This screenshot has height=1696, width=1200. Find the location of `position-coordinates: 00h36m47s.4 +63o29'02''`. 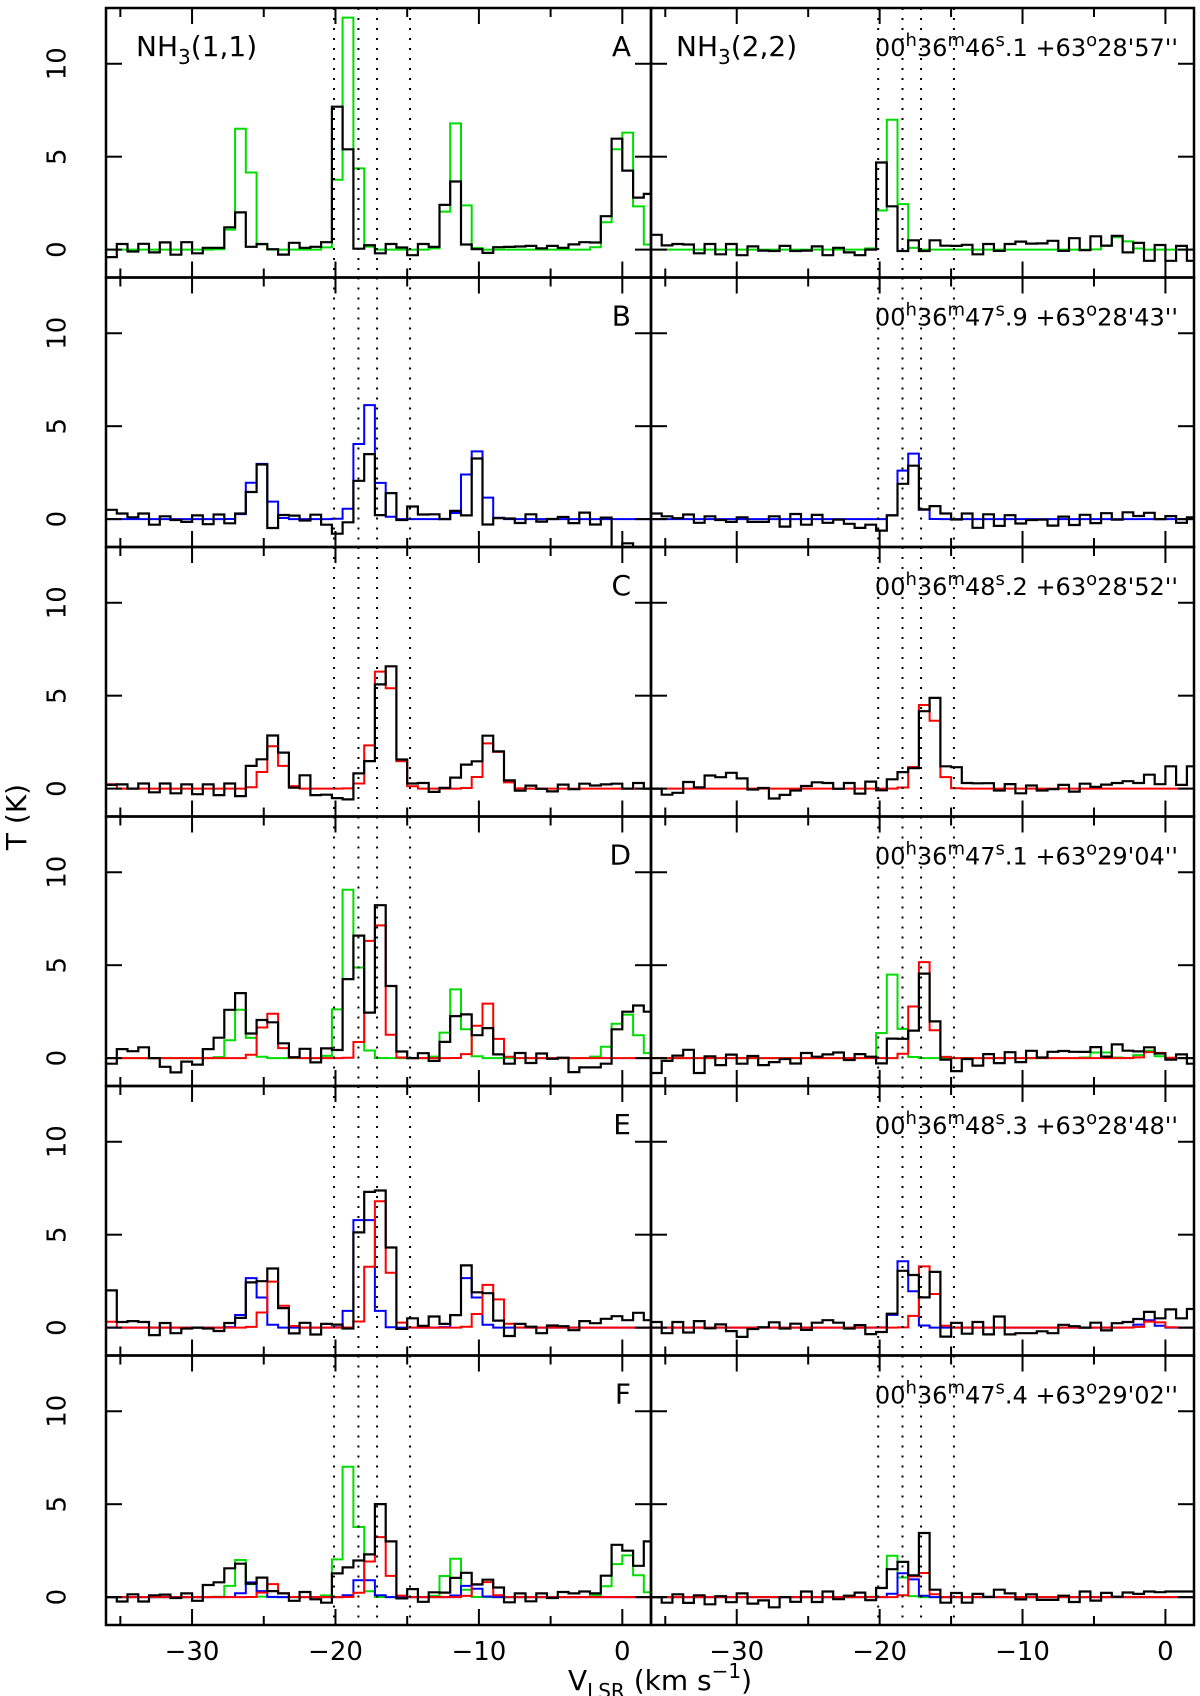

position-coordinates: 00h36m47s.4 +63o29'02'' is located at coordinates (1026, 1394).